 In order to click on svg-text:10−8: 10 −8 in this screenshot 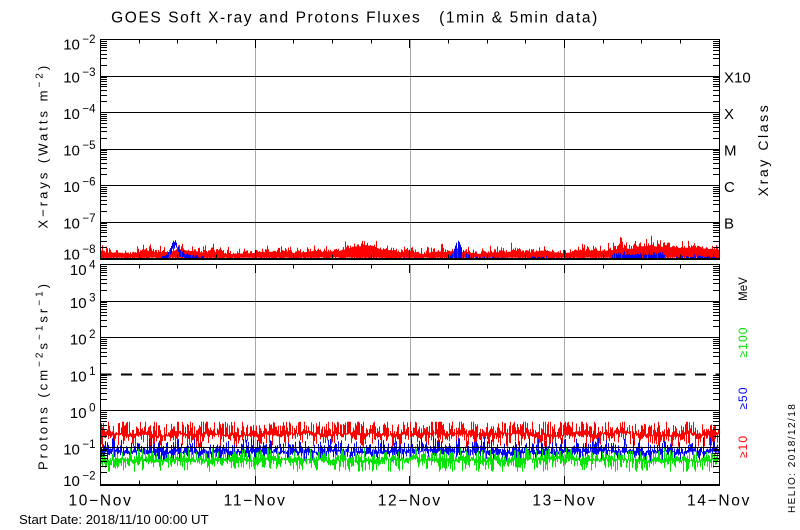, I will do `click(79, 254)`.